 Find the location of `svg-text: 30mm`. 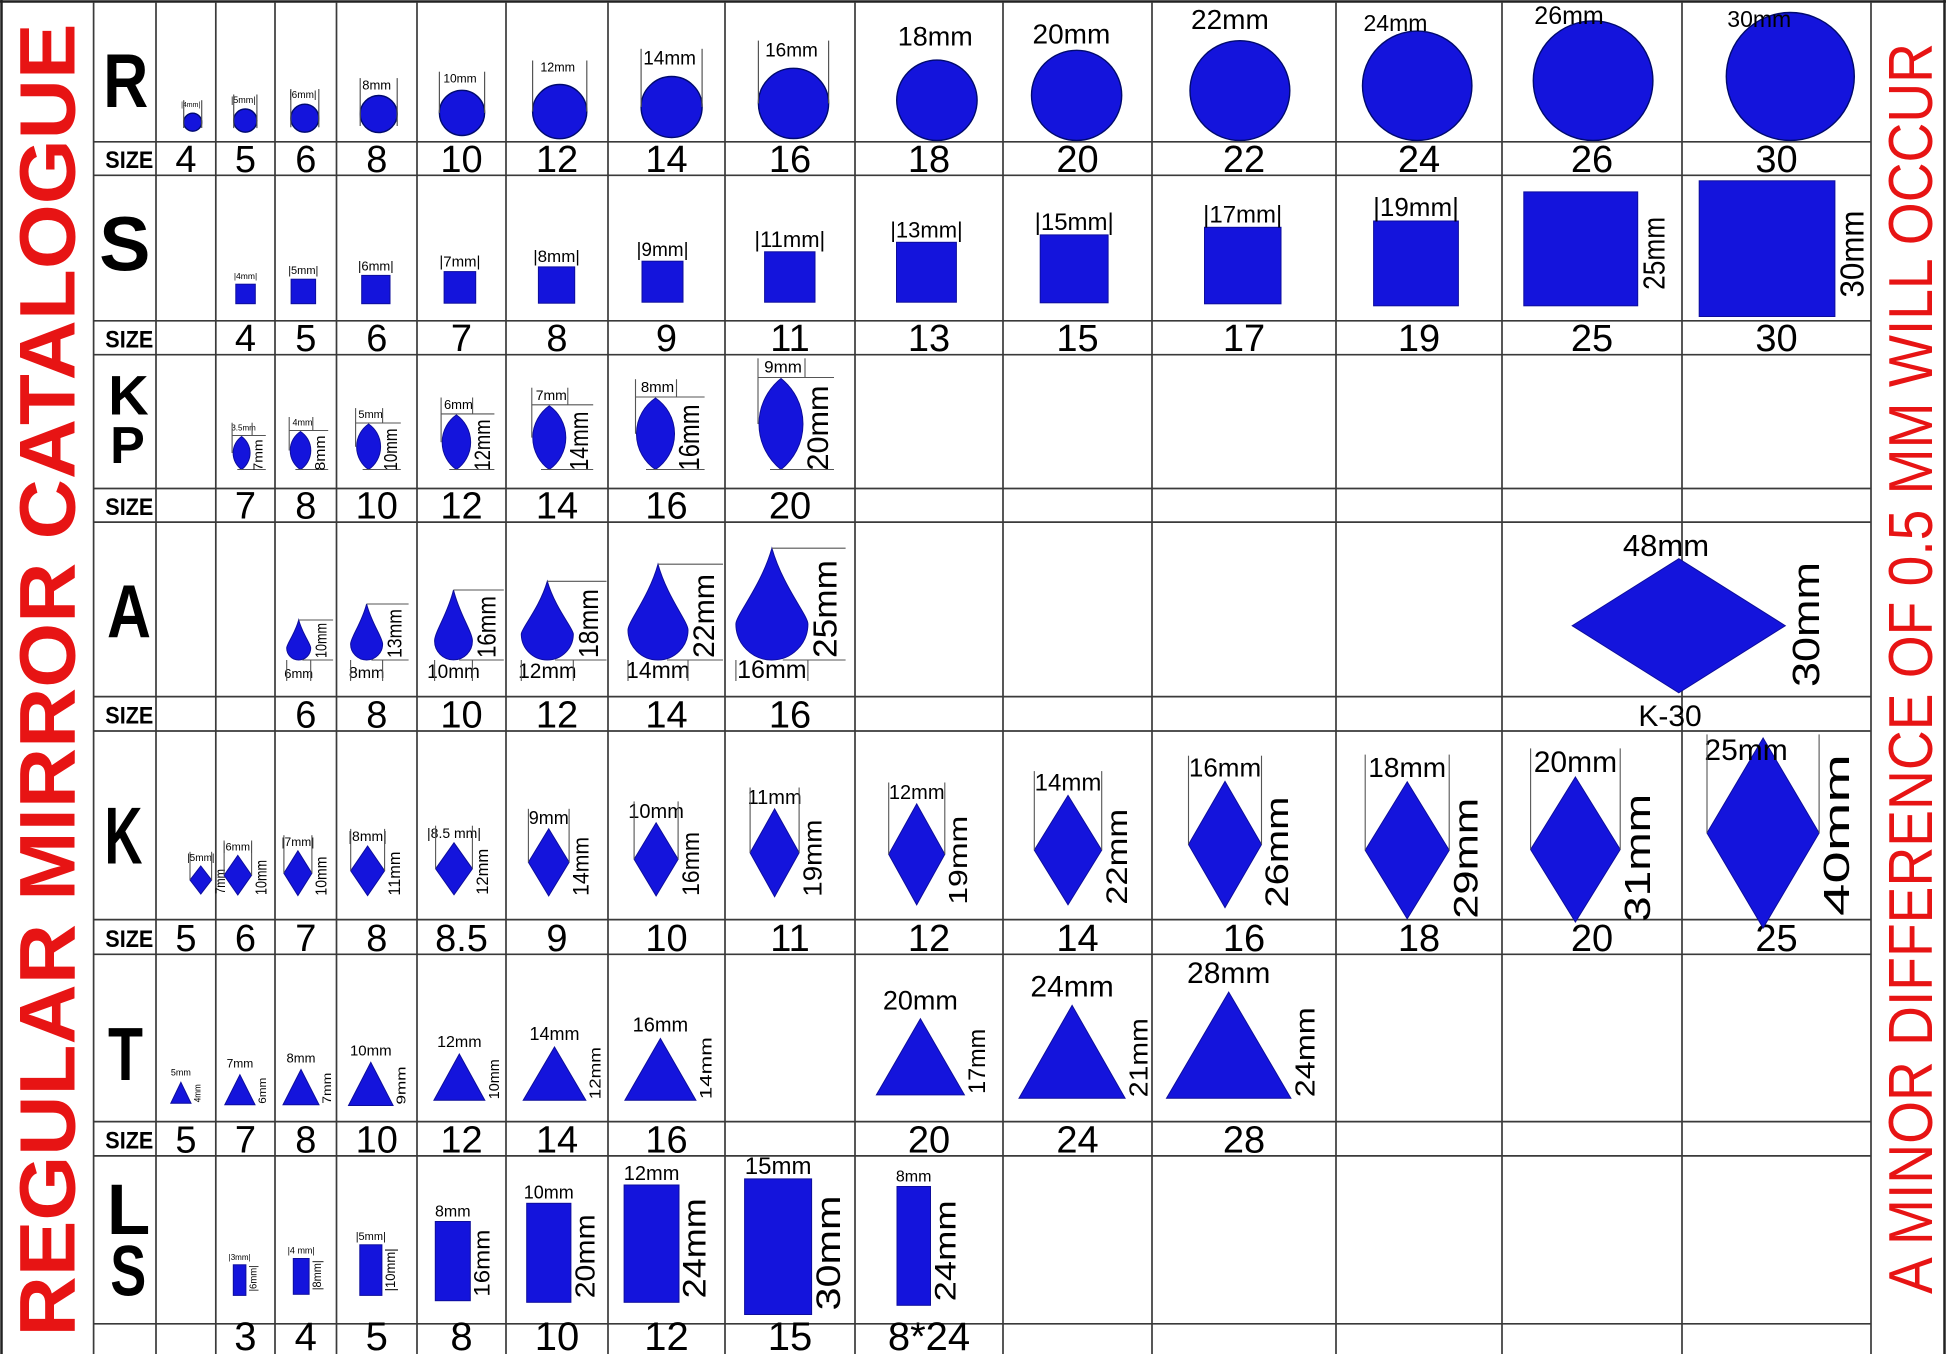

svg-text: 30mm is located at coordinates (1807, 624).